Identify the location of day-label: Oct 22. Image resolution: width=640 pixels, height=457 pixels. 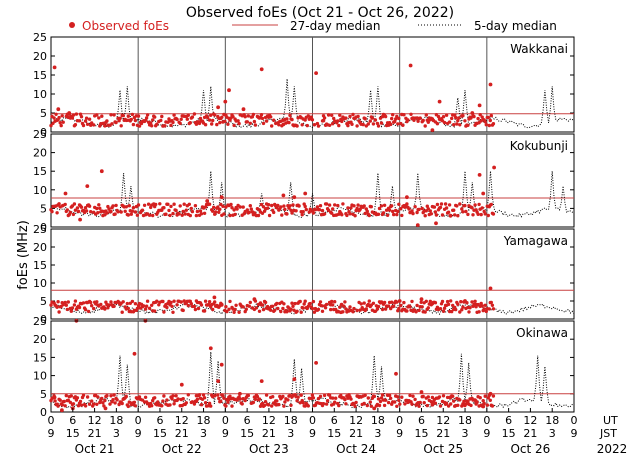
(182, 449).